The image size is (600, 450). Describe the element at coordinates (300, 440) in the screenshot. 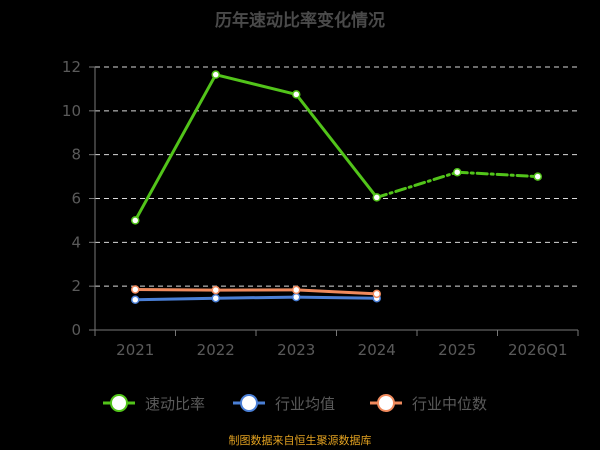

I see `source-note: 制图数据来自恒生聚源数据库` at that location.